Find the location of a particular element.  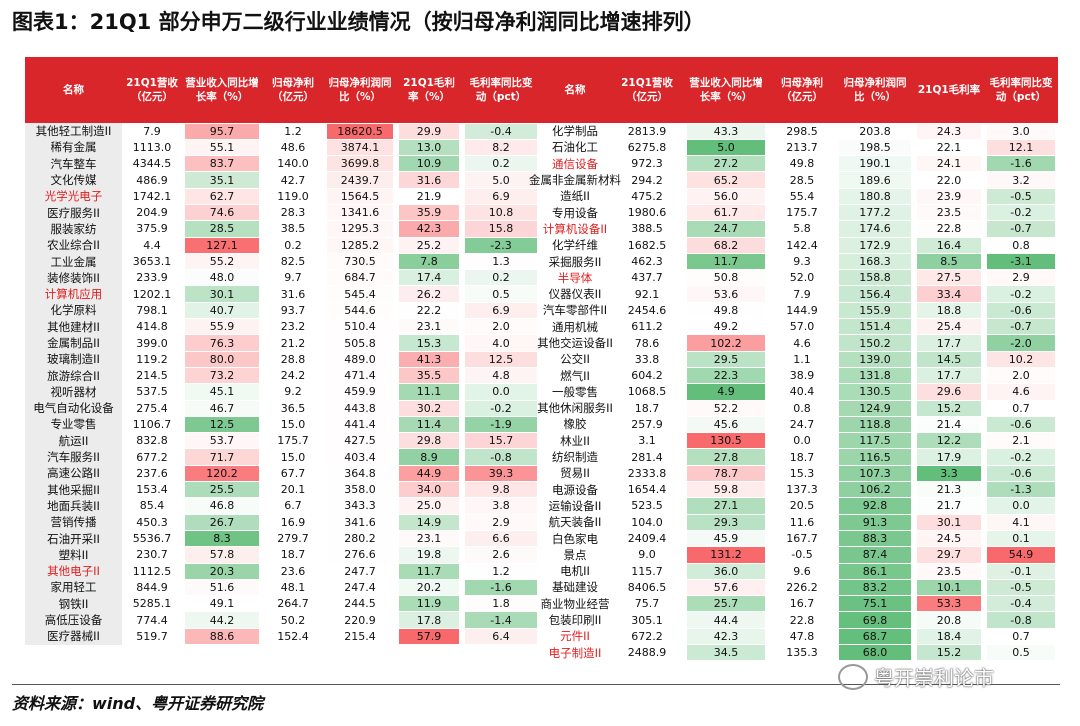

data-cell: 20.8 is located at coordinates (949, 620).